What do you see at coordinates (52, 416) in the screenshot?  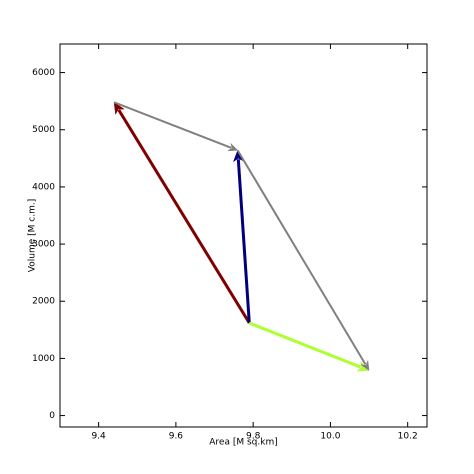 I see `y-tick-label: 0` at bounding box center [52, 416].